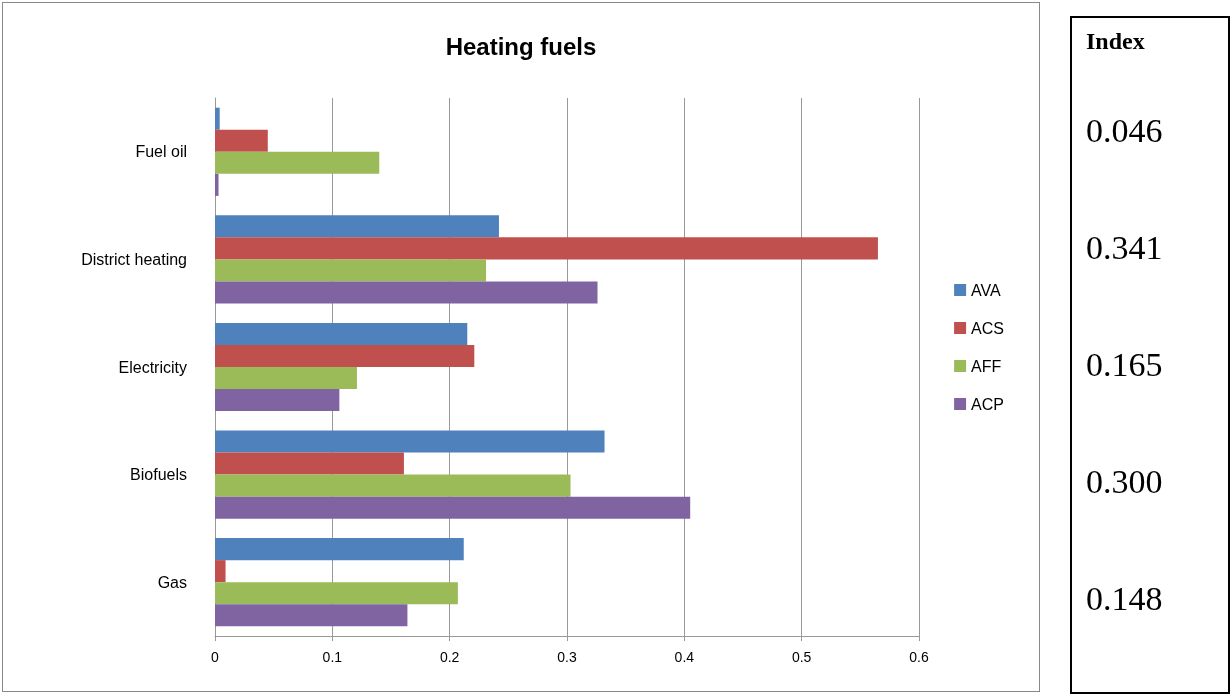 This screenshot has width=1232, height=697. What do you see at coordinates (172, 582) in the screenshot?
I see `y-tick-label: Gas` at bounding box center [172, 582].